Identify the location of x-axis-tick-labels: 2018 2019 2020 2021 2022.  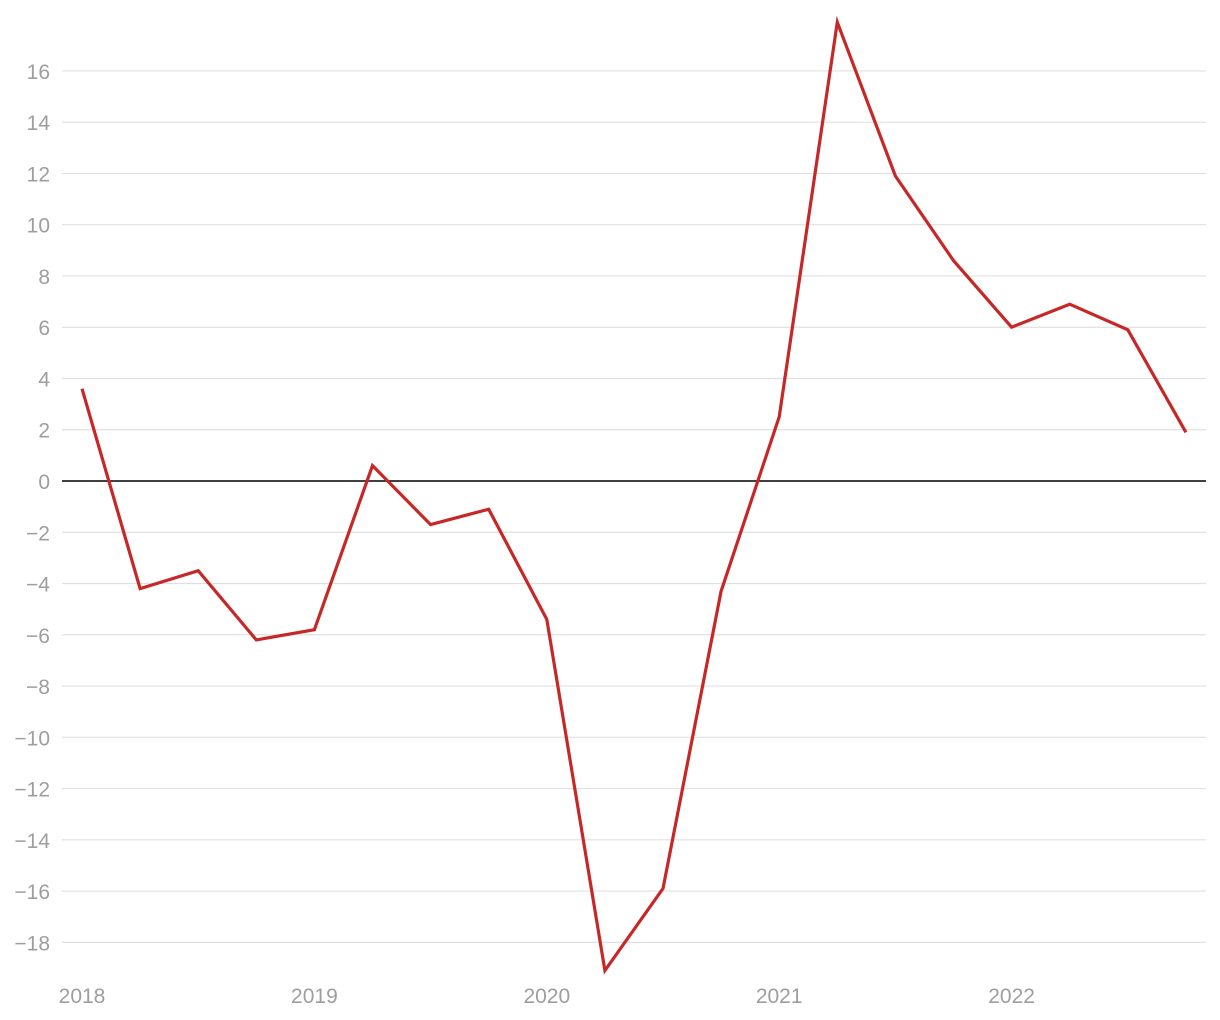
(547, 996).